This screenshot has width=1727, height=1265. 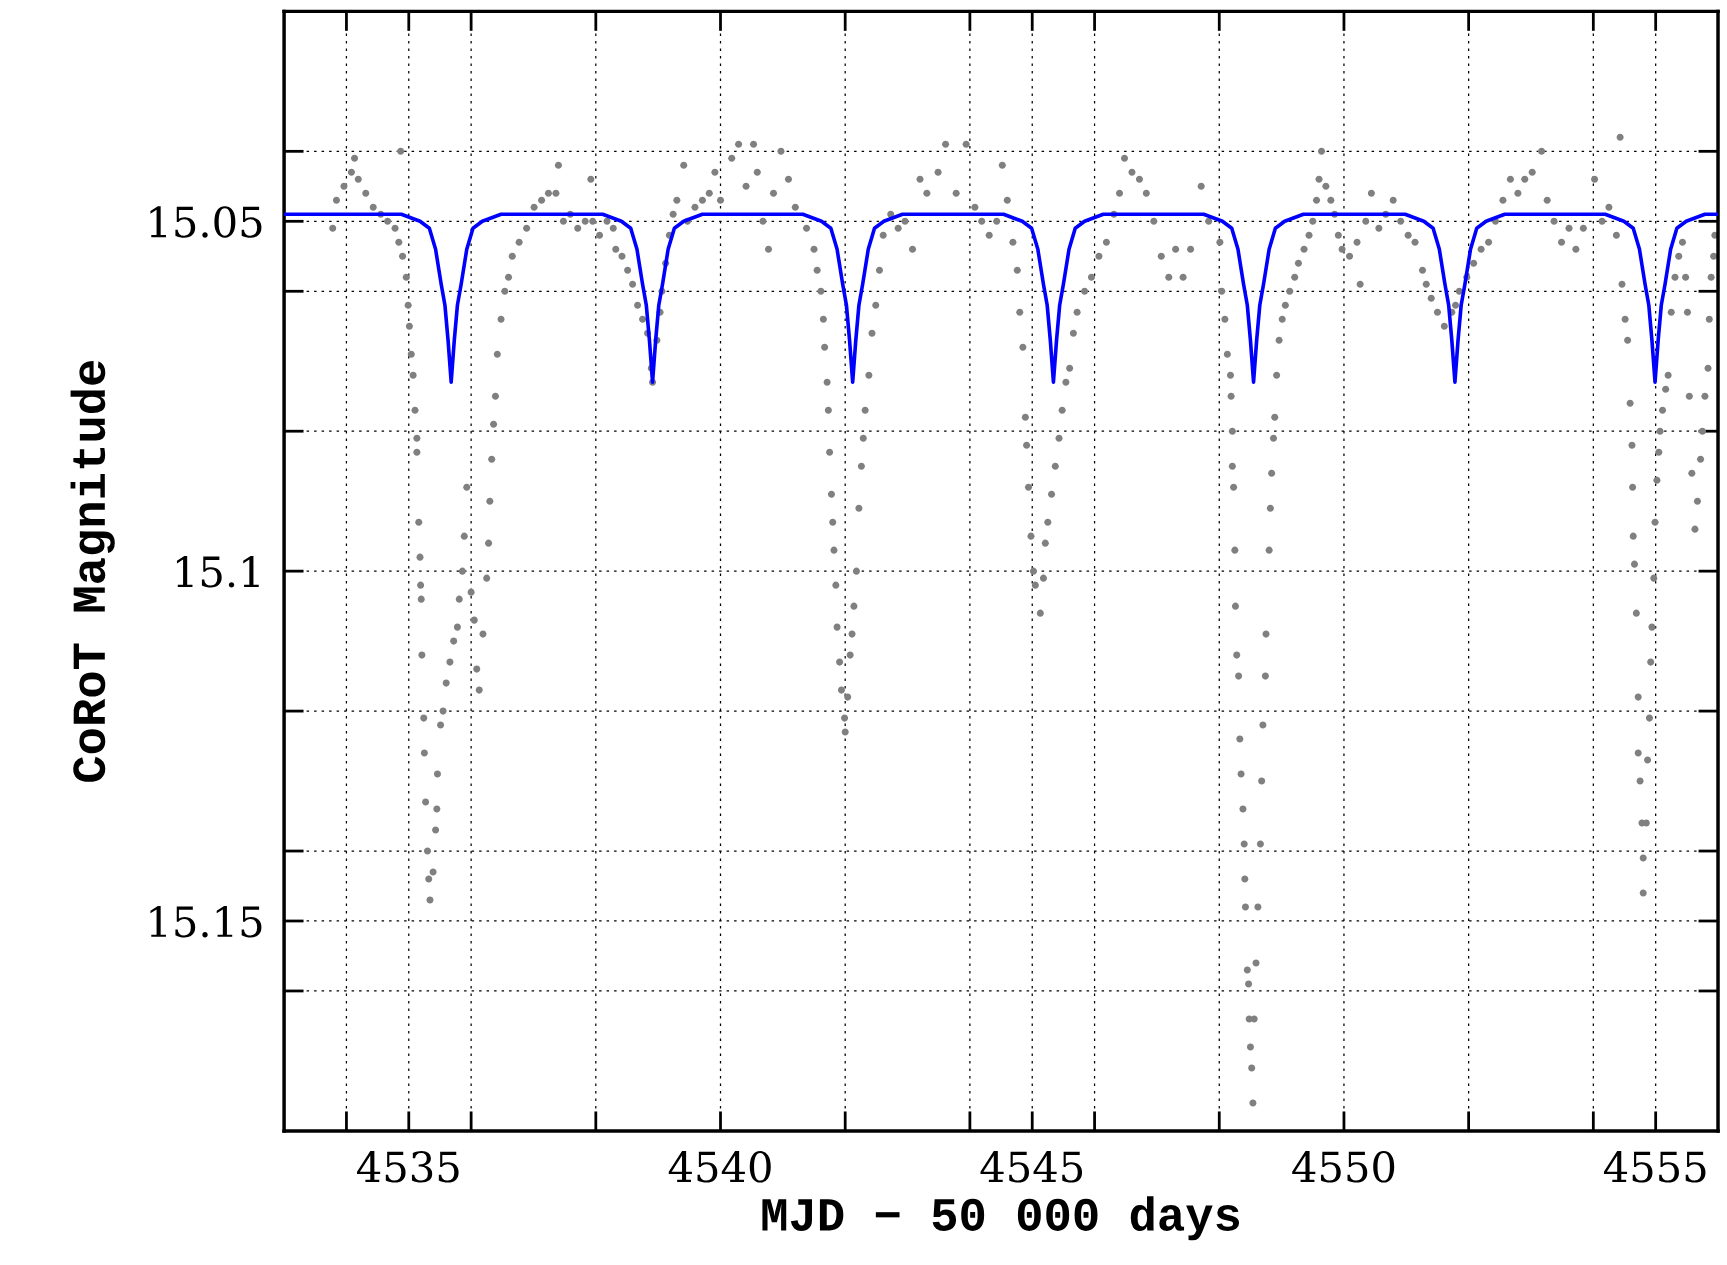 I want to click on x-tick-label: 4545, so click(x=1031, y=1167).